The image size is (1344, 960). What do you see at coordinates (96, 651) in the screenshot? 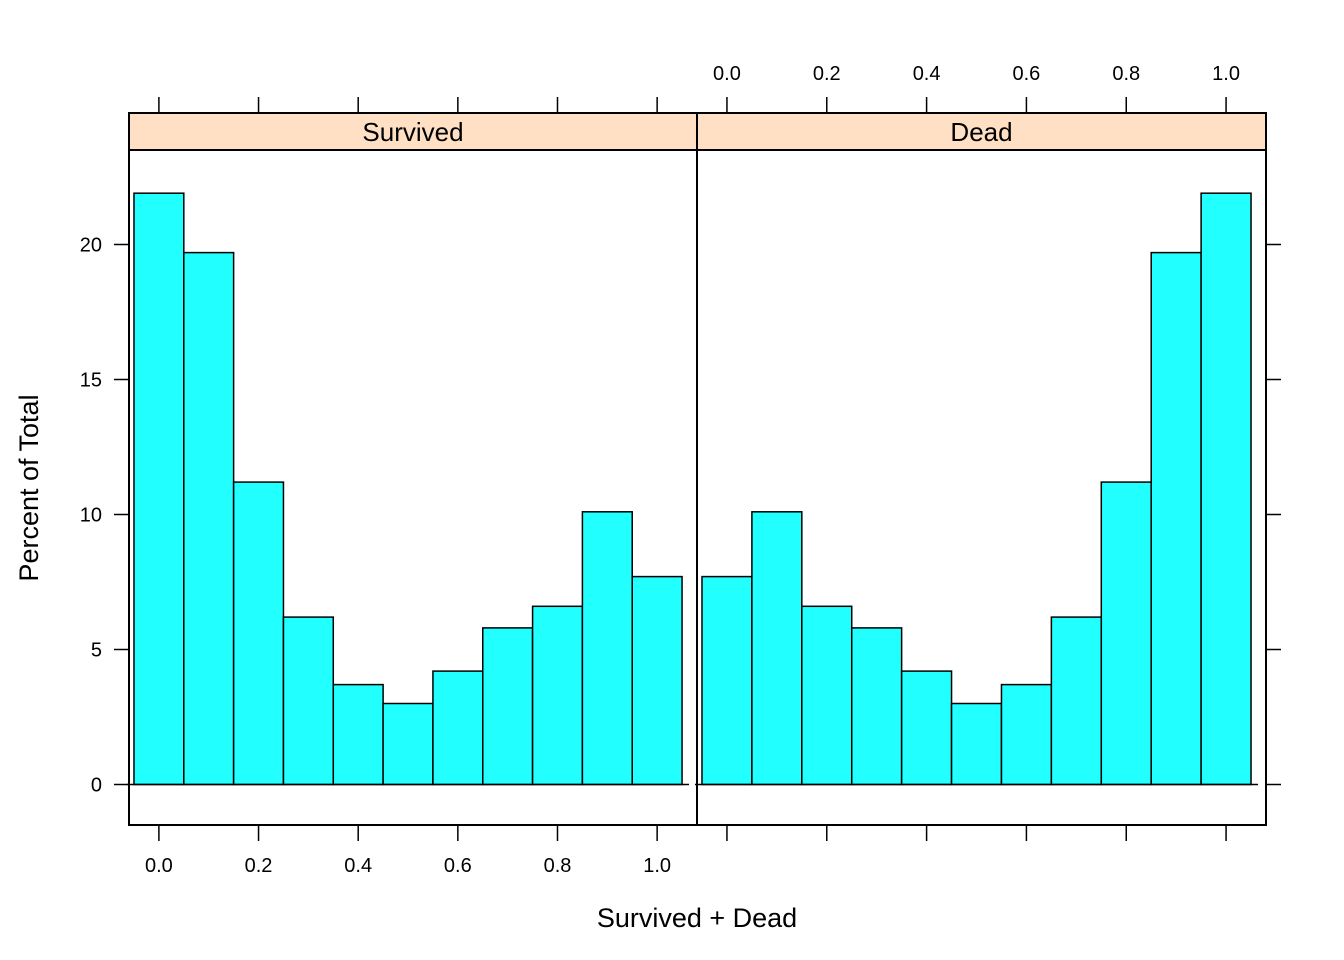
I see `y-tick-label: 5` at bounding box center [96, 651].